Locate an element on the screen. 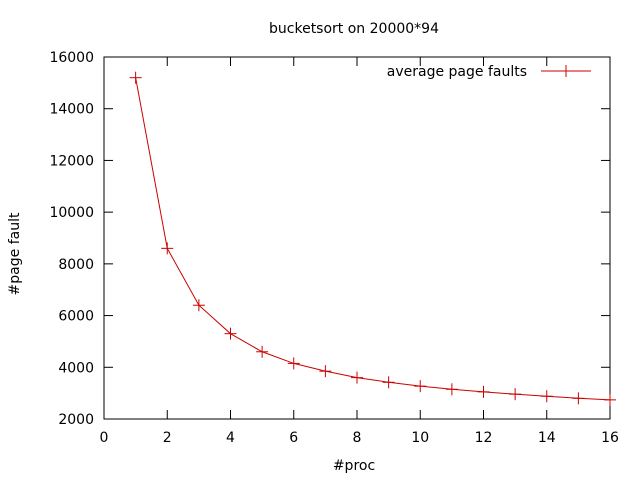 The height and width of the screenshot is (480, 640). y-tick-label: 8000 is located at coordinates (76, 265).